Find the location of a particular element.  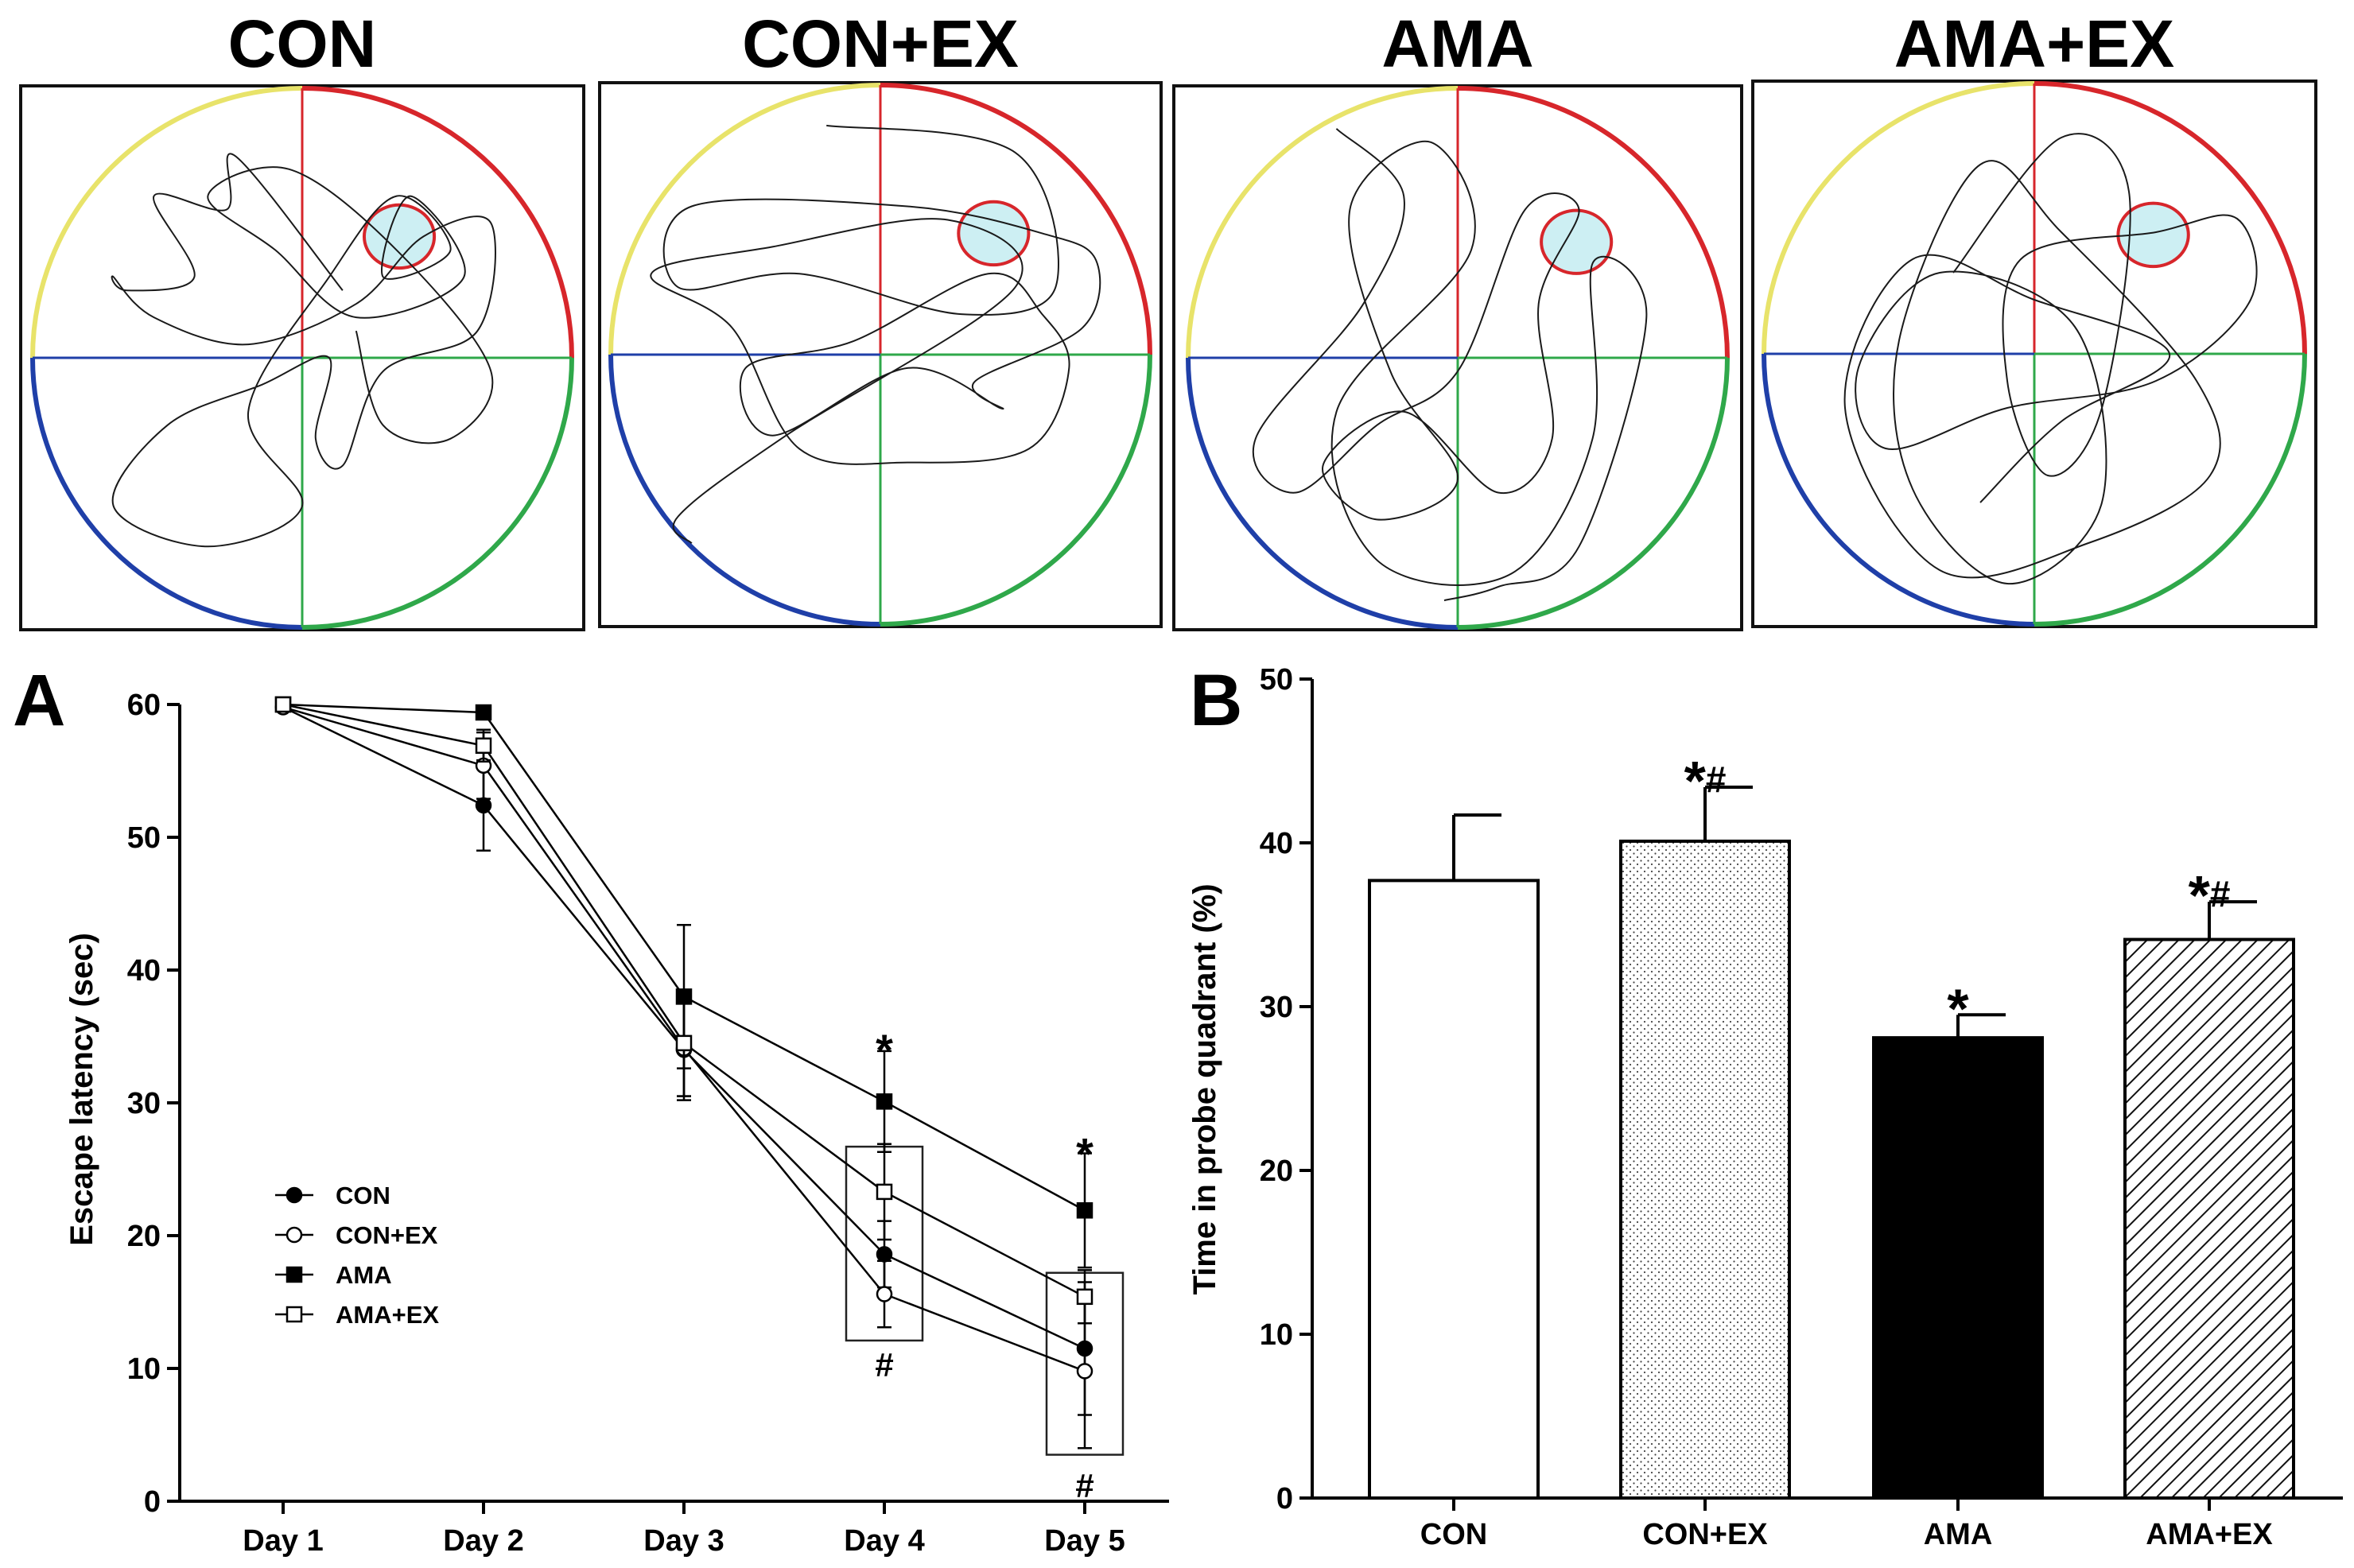

chart-b-ytick-label: 30 is located at coordinates (1277, 1007).